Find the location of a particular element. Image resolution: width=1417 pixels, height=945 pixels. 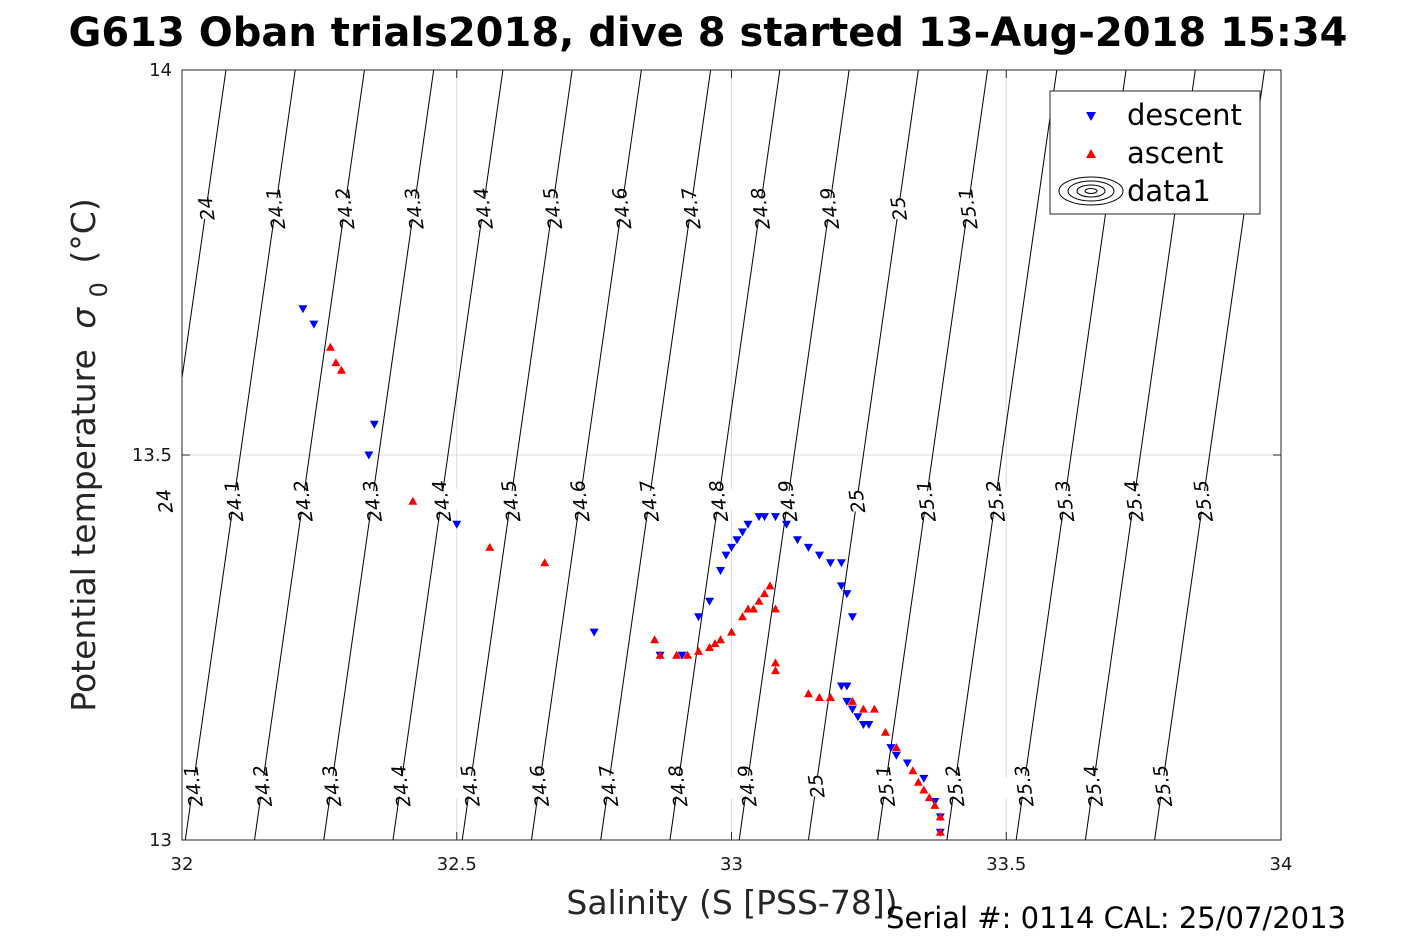

legend-ascent-marker is located at coordinates (1091, 153).